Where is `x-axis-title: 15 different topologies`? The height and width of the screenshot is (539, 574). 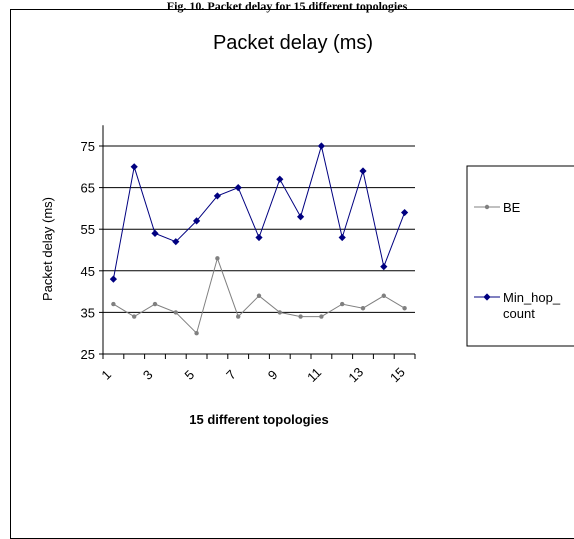
x-axis-title: 15 different topologies is located at coordinates (258, 419).